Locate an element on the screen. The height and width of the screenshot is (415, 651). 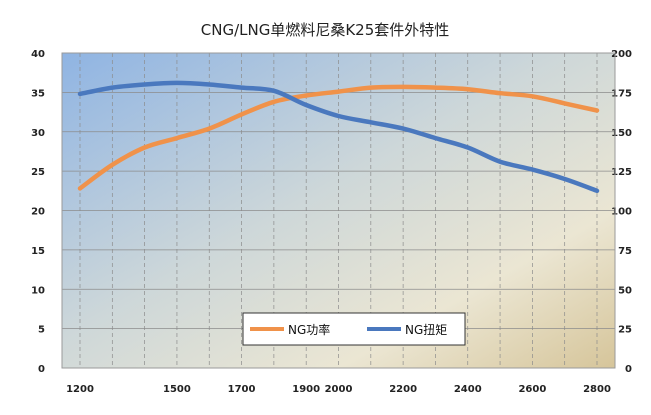
y-right-tick-label: 175 is located at coordinates (621, 93).